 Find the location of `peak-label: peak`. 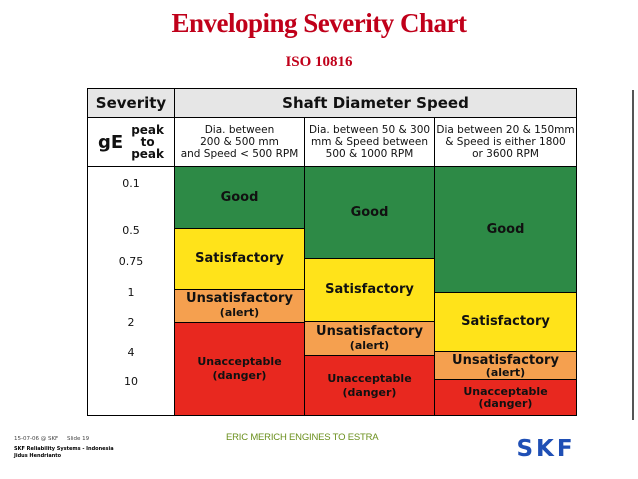

peak-label: peak is located at coordinates (147, 130).